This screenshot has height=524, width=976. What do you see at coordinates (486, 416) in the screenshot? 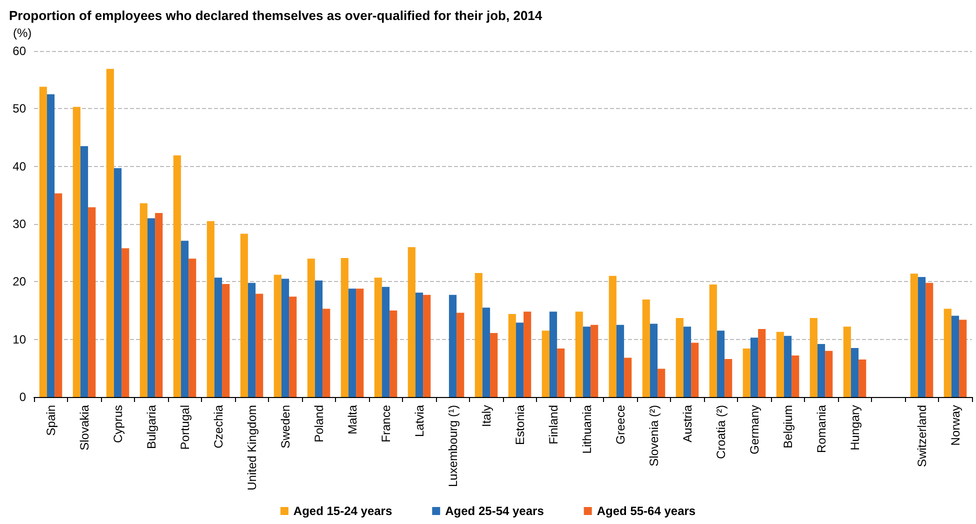
I see `x-tick-label: Italy` at bounding box center [486, 416].